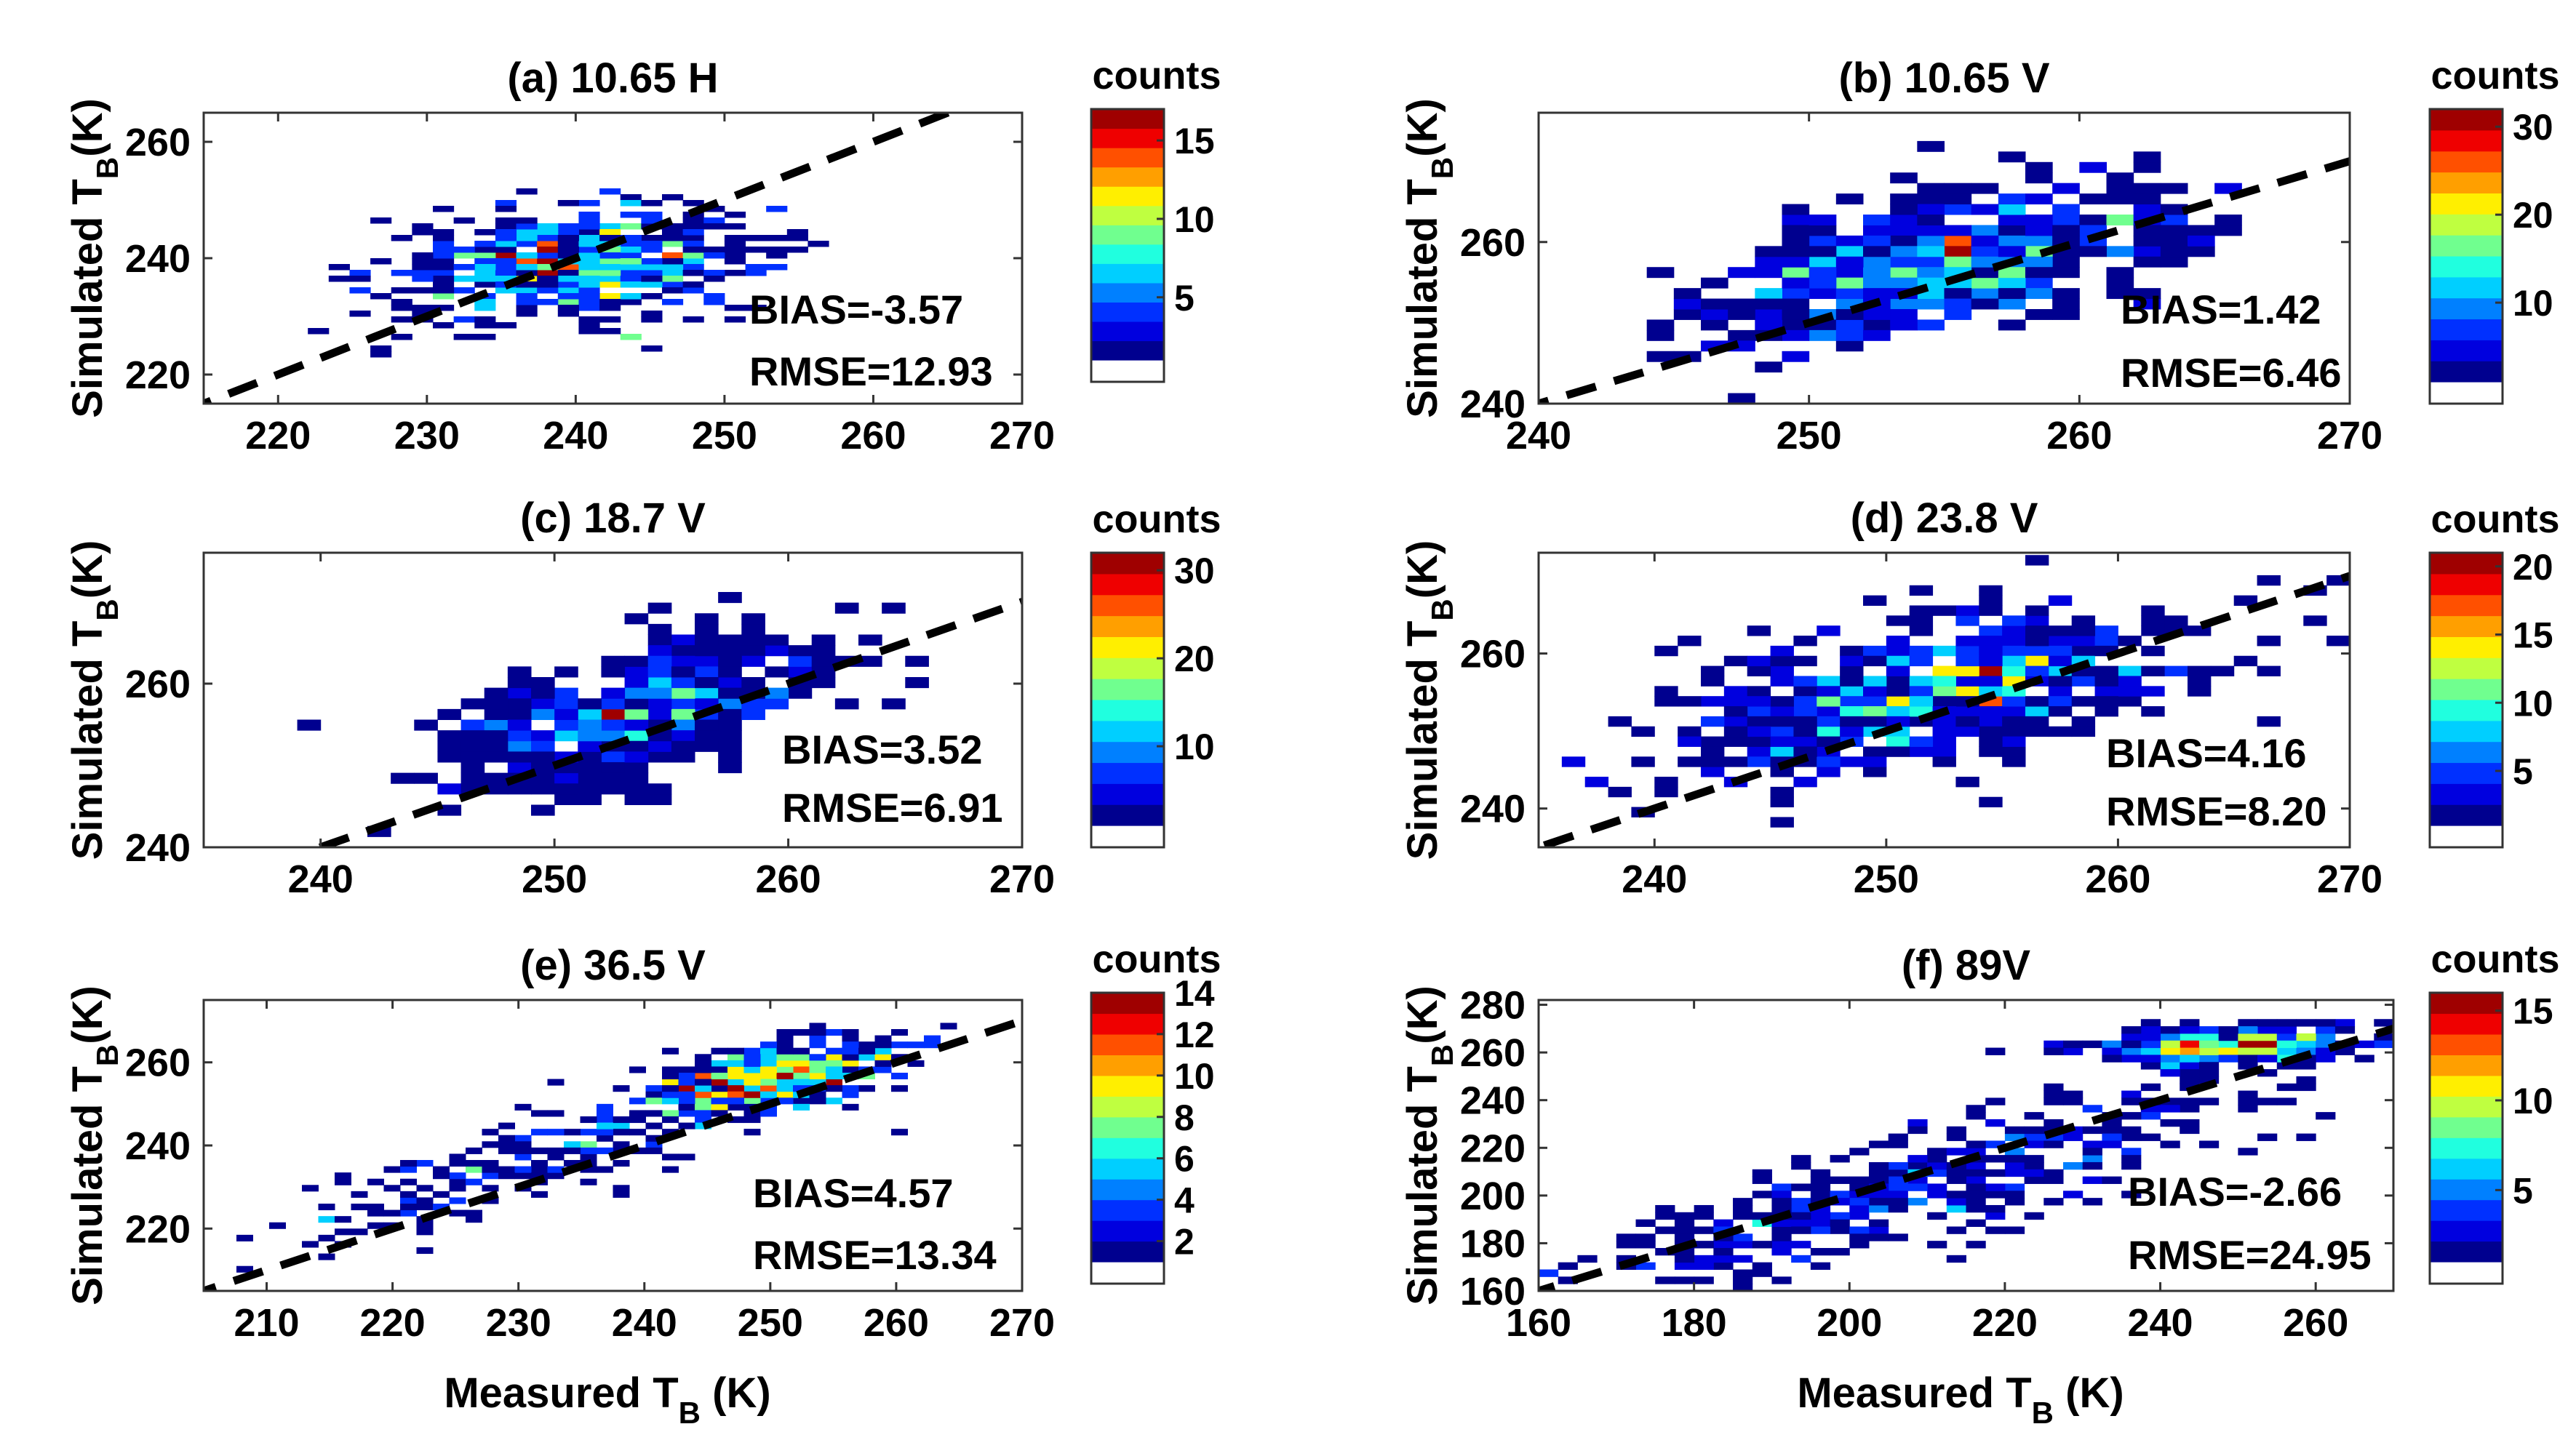 The height and width of the screenshot is (1448, 2576). I want to click on x-tick-label: 250, so click(1809, 435).